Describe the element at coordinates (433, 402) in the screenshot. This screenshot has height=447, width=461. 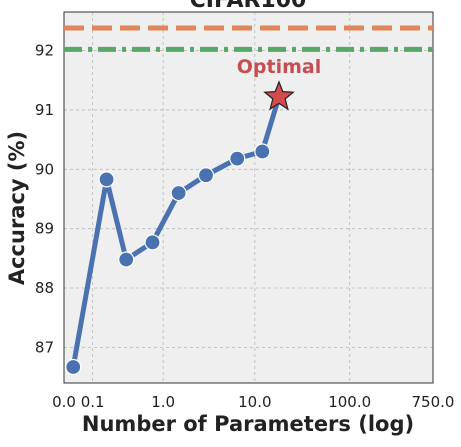
I see `x-tick-label: 750.0` at that location.